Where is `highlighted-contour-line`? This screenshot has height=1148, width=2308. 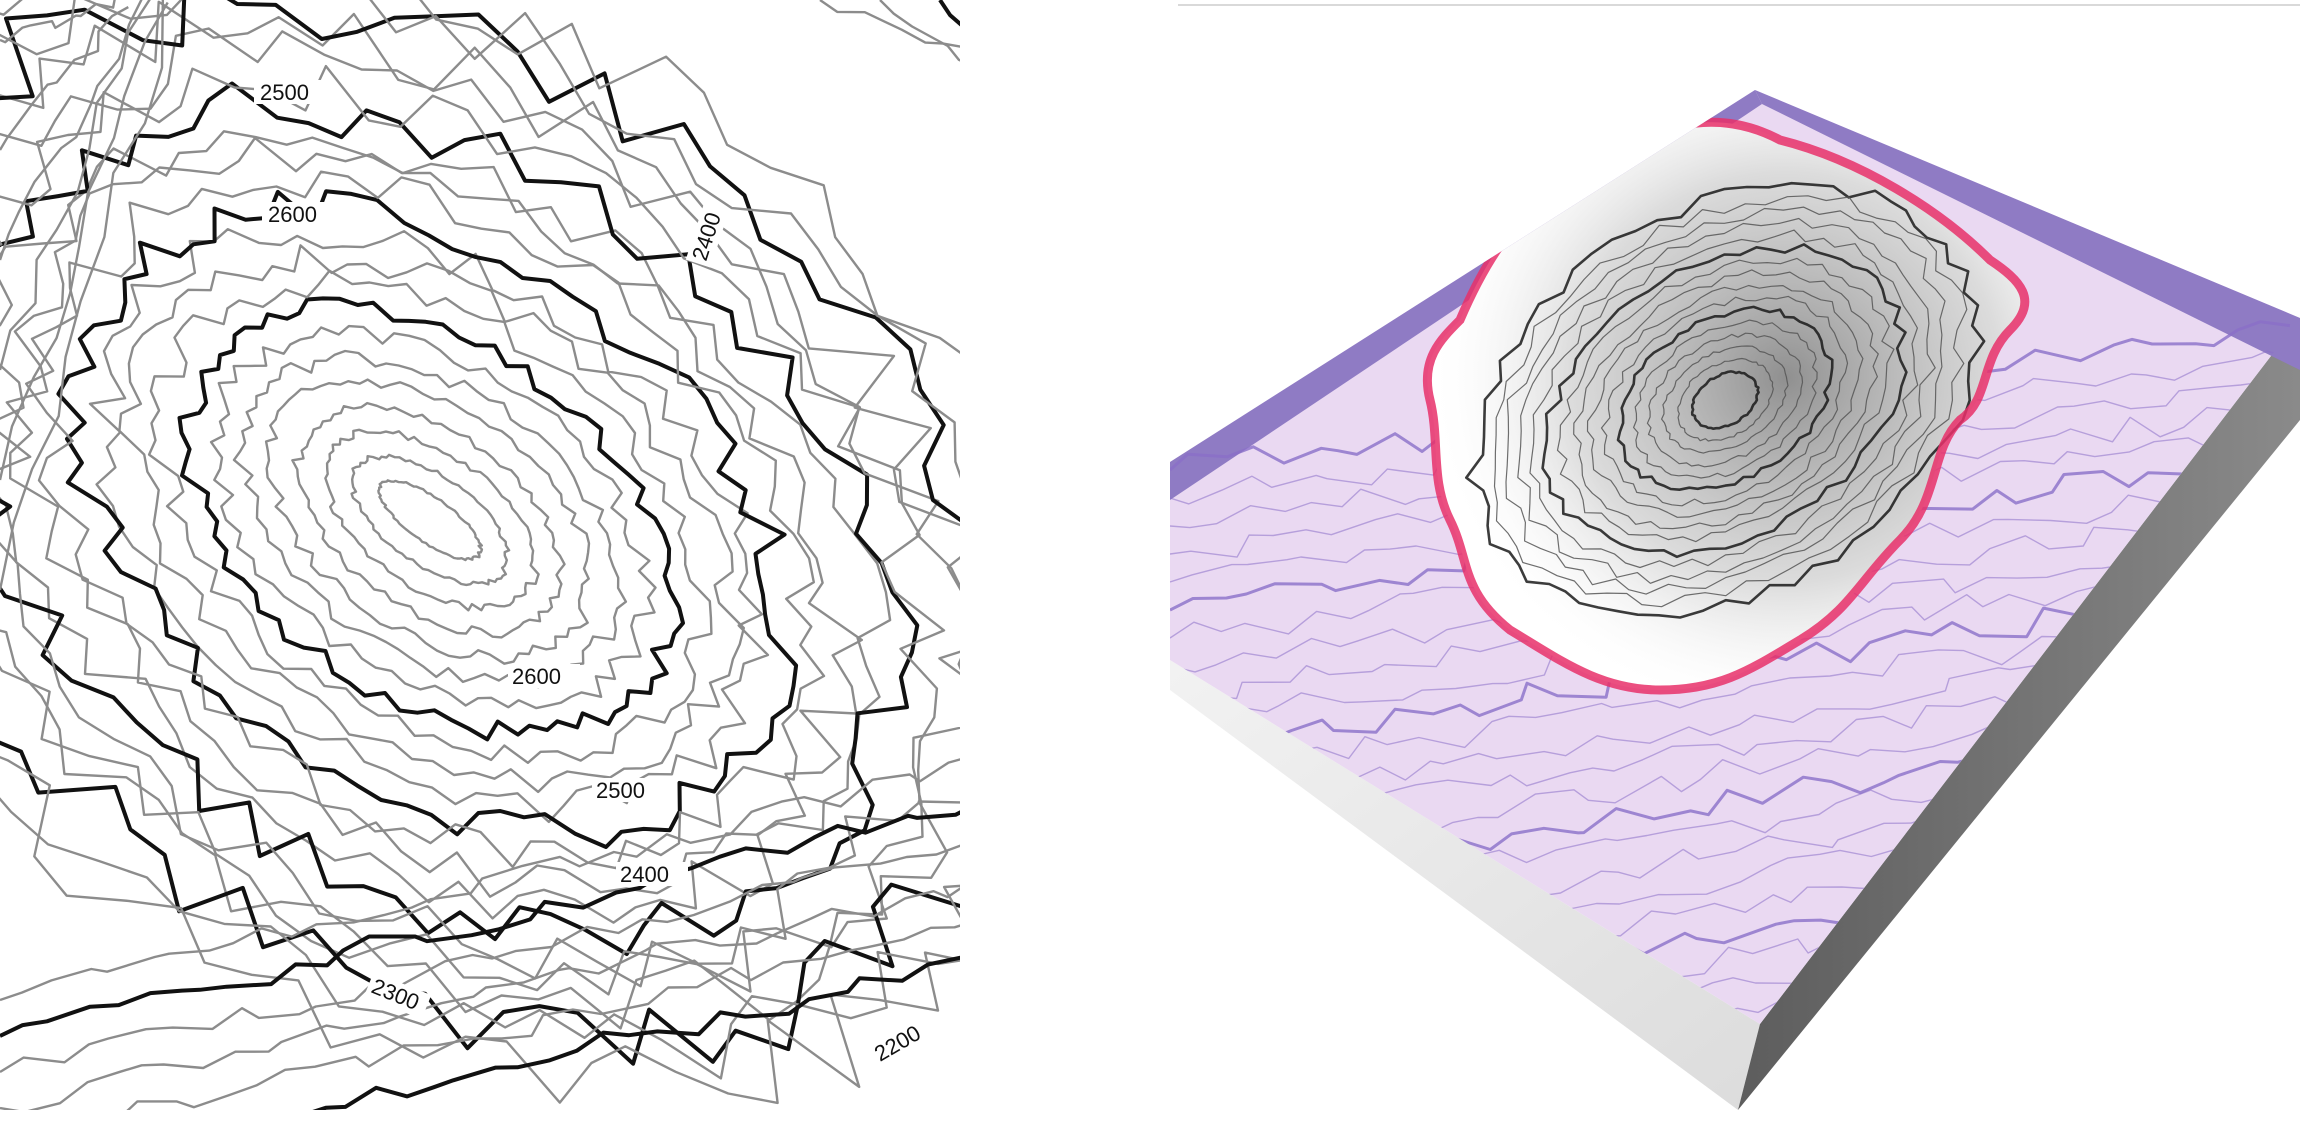
highlighted-contour-line is located at coordinates (1726, 406).